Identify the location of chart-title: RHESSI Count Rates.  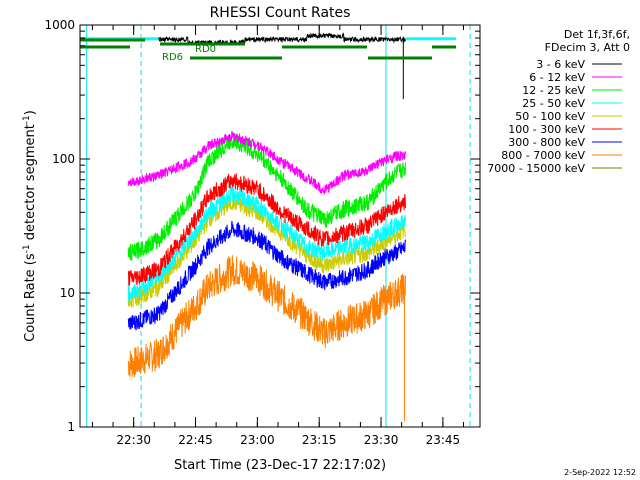
(280, 13).